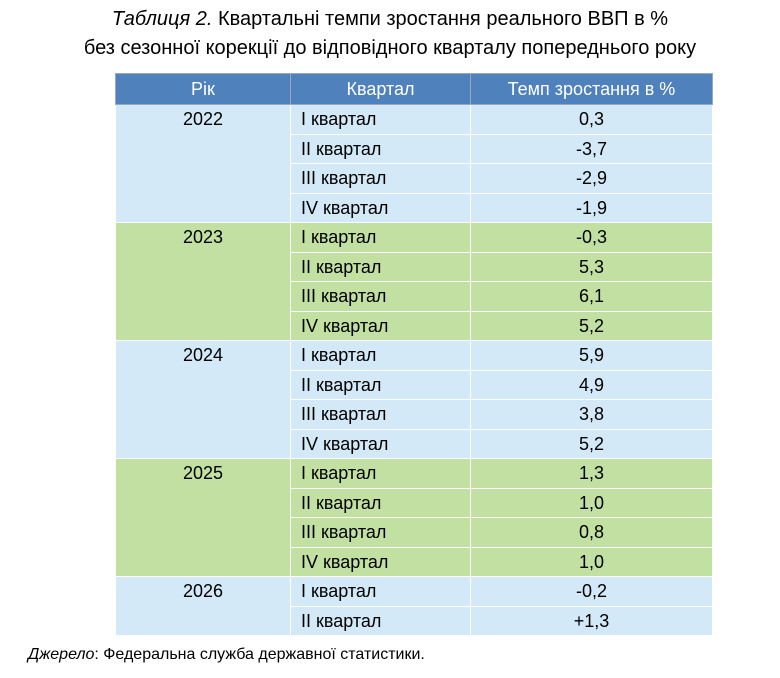 This screenshot has height=678, width=780. Describe the element at coordinates (591, 266) in the screenshot. I see `growth-value-cell: 5,3` at that location.